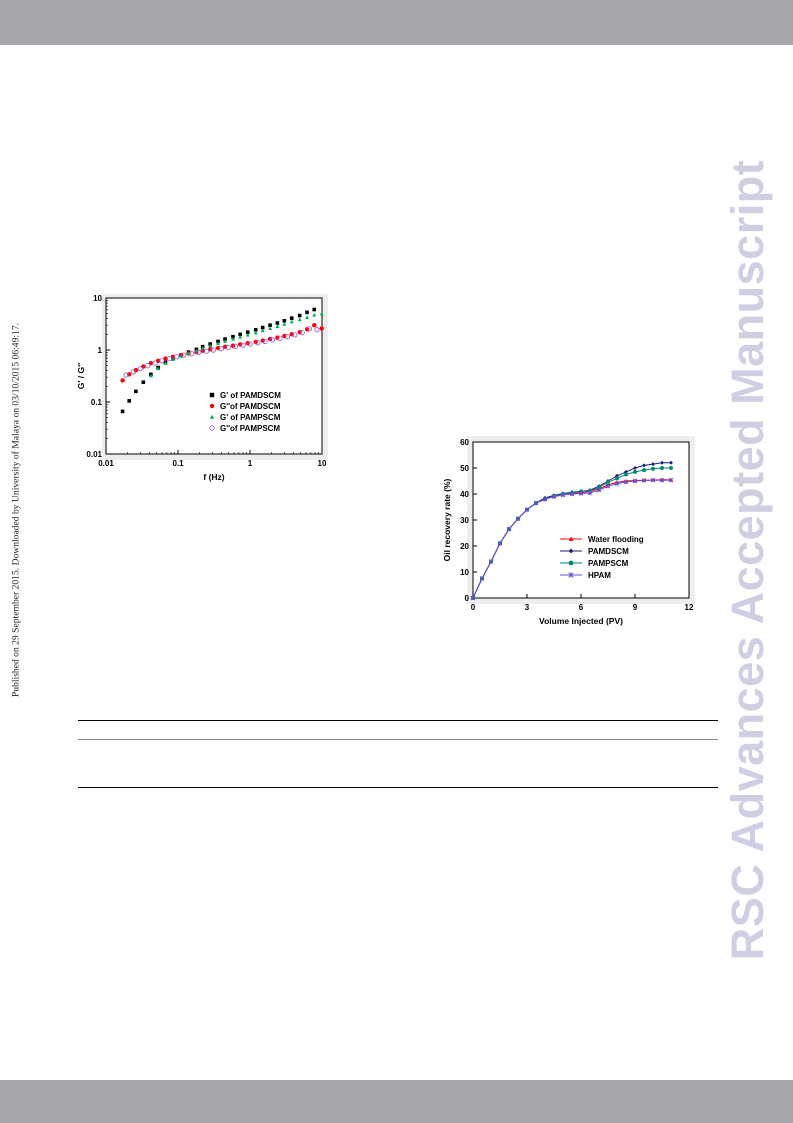  I want to click on y-axis-label: G' / G'', so click(81, 376).